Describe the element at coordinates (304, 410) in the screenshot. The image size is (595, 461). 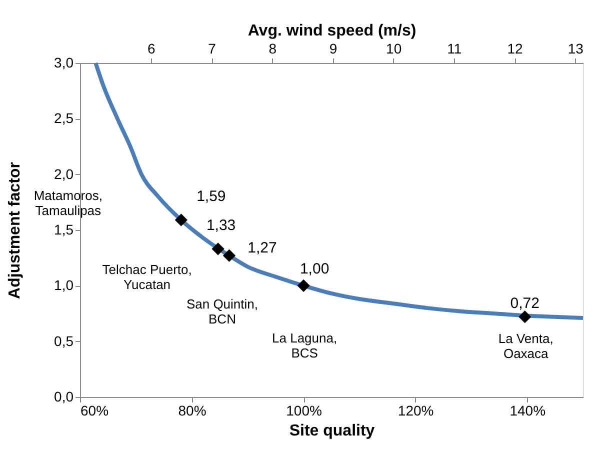
I see `x-tick-label: 100%` at that location.